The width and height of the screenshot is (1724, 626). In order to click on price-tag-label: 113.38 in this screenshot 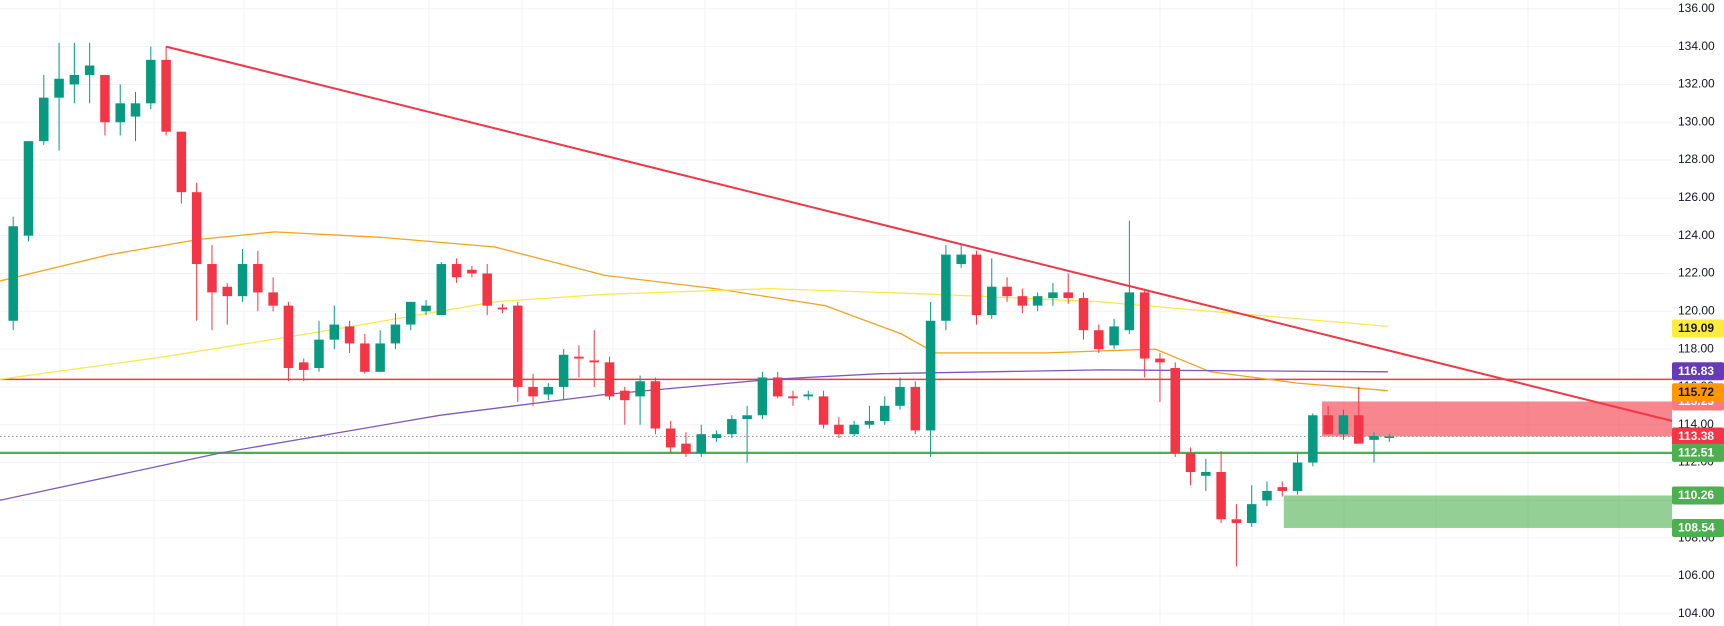, I will do `click(1696, 436)`.